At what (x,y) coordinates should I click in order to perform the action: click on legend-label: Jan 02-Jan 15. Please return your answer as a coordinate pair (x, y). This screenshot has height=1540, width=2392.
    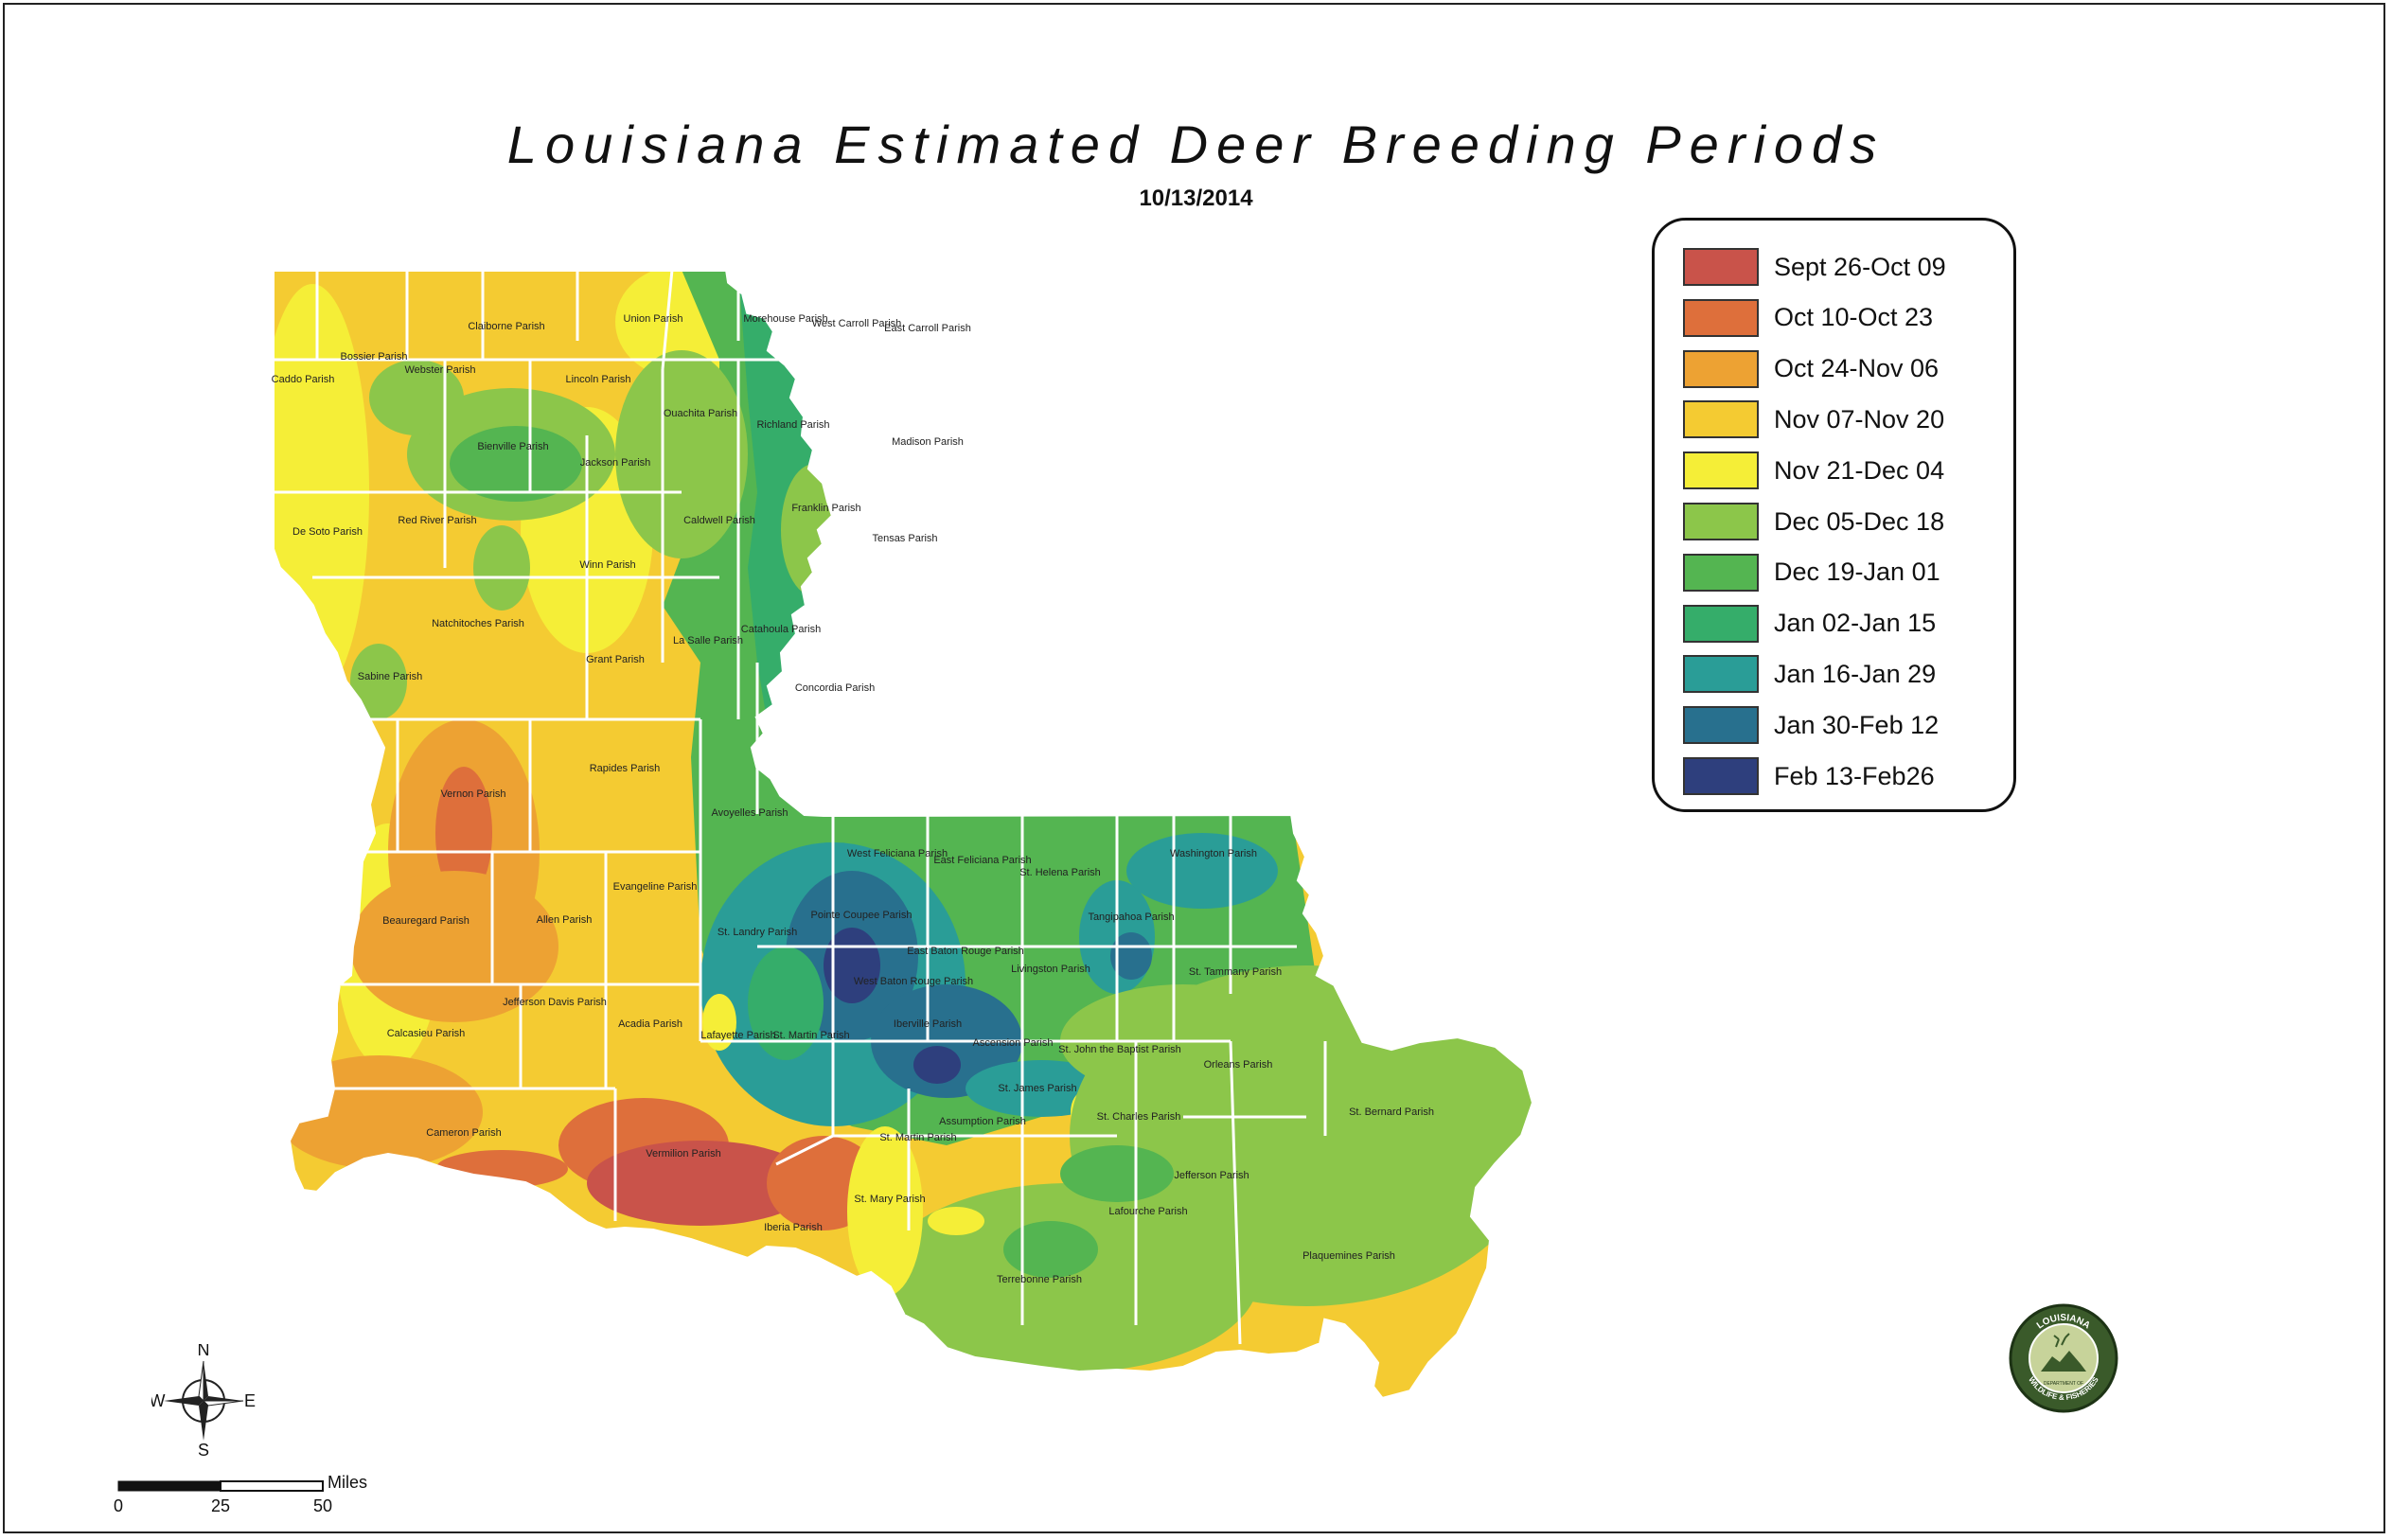
    Looking at the image, I should click on (1855, 623).